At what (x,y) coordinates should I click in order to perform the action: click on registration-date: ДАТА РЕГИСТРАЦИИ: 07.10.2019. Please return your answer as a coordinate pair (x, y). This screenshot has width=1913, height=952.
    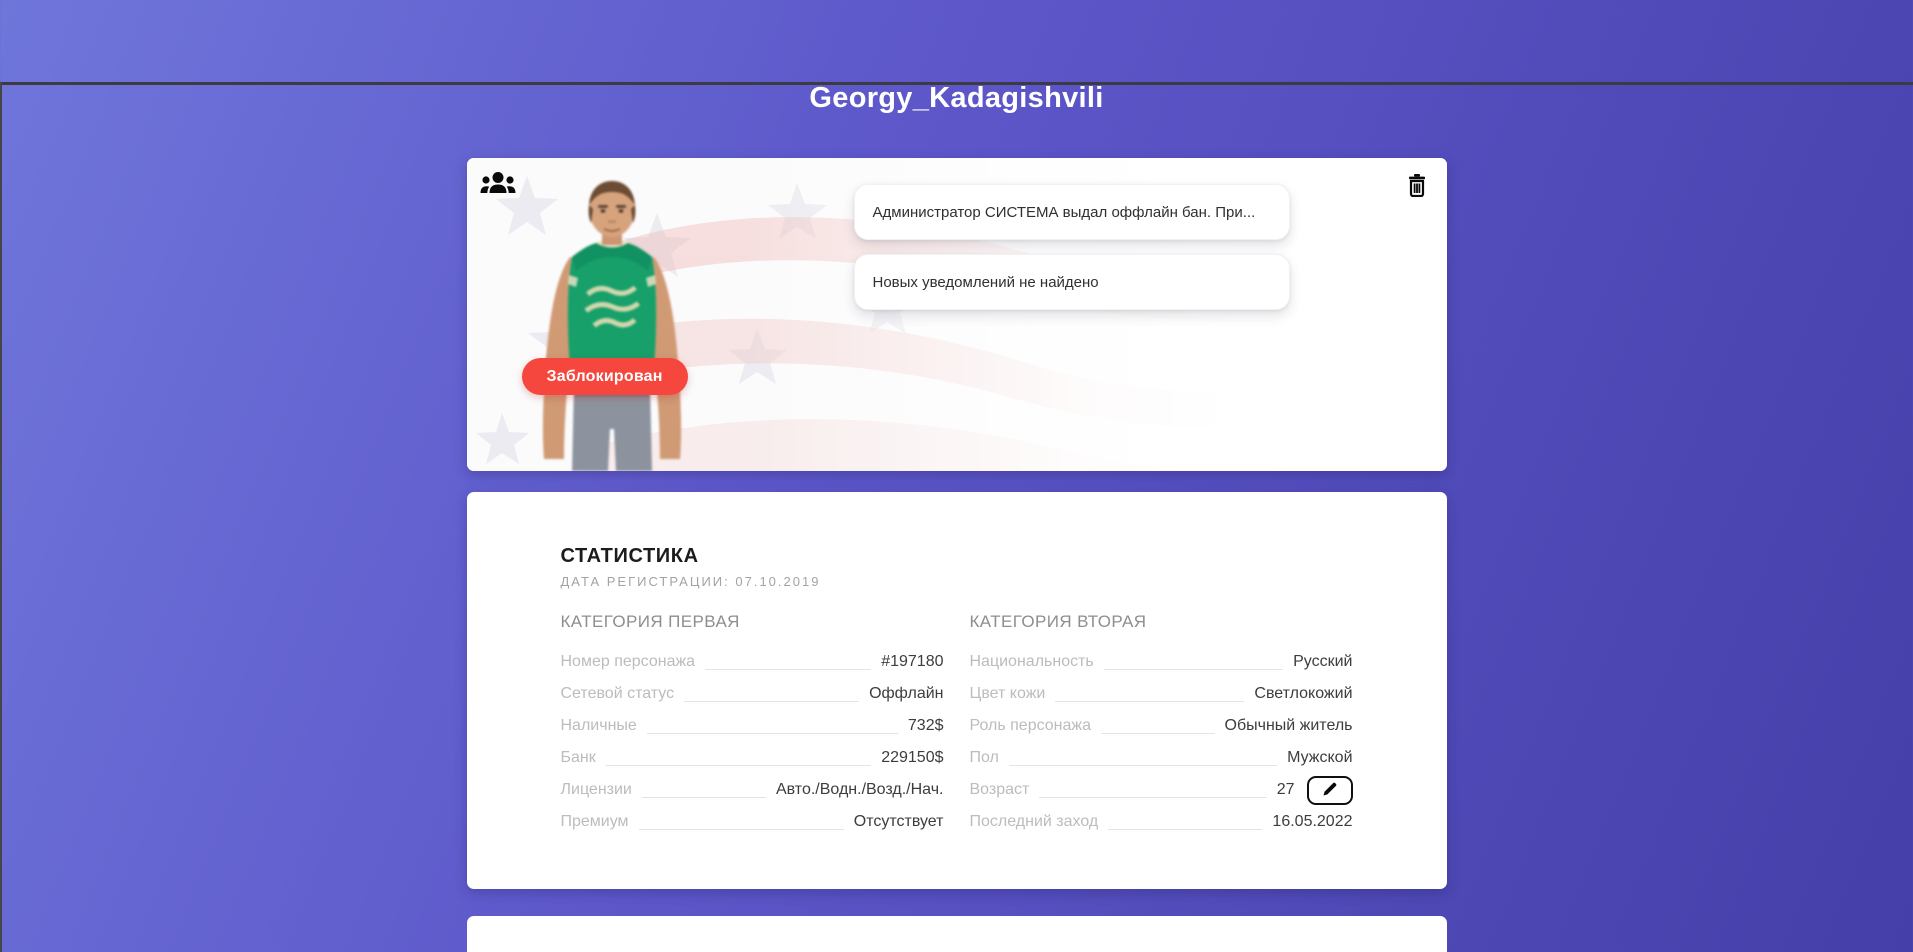
    Looking at the image, I should click on (690, 581).